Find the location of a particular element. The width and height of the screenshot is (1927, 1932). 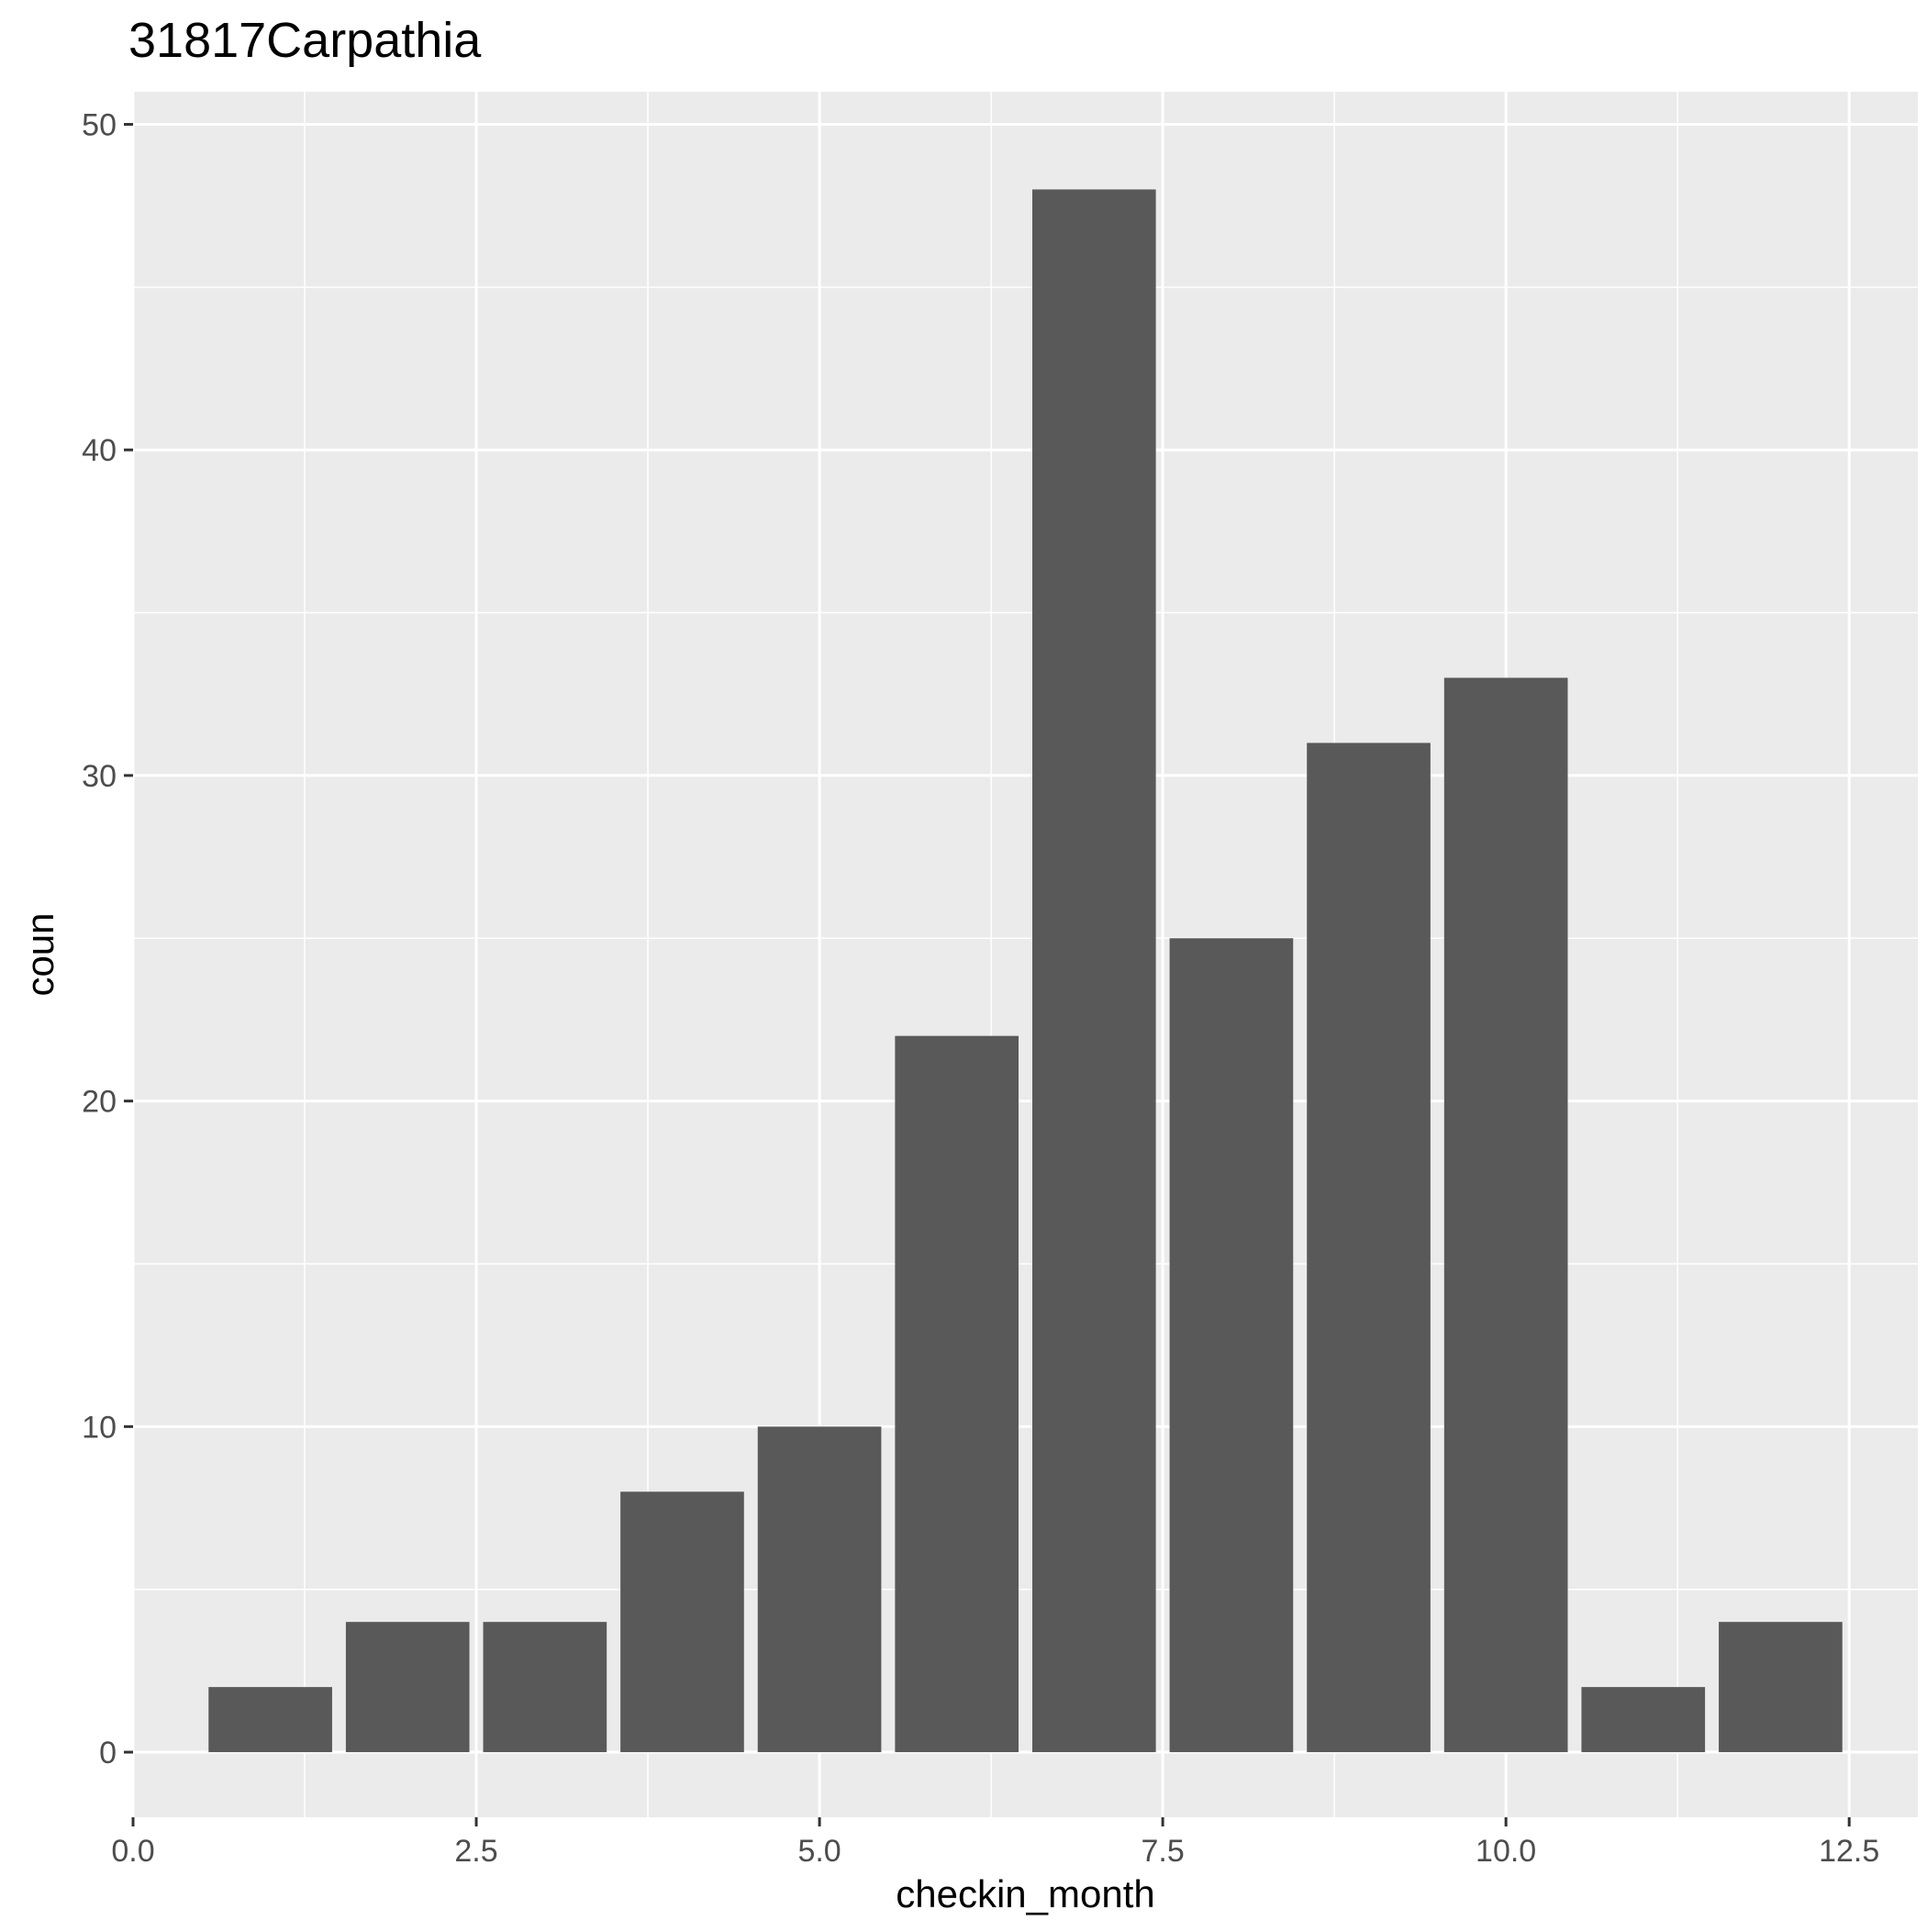

y-axis-title: coun is located at coordinates (39, 954).